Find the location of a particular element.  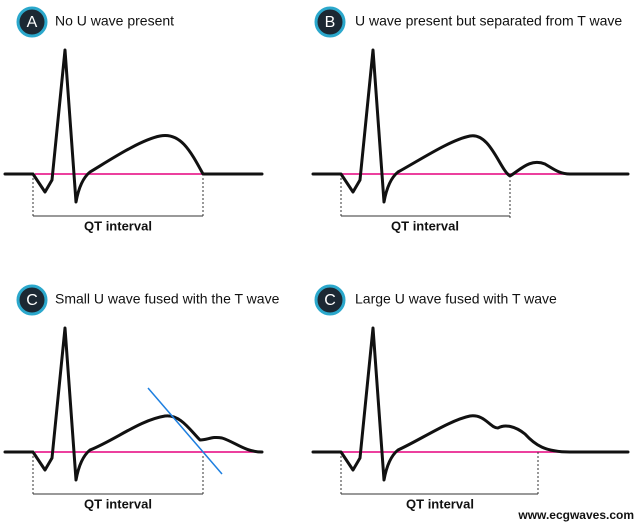

badge-letter: A is located at coordinates (32, 22).